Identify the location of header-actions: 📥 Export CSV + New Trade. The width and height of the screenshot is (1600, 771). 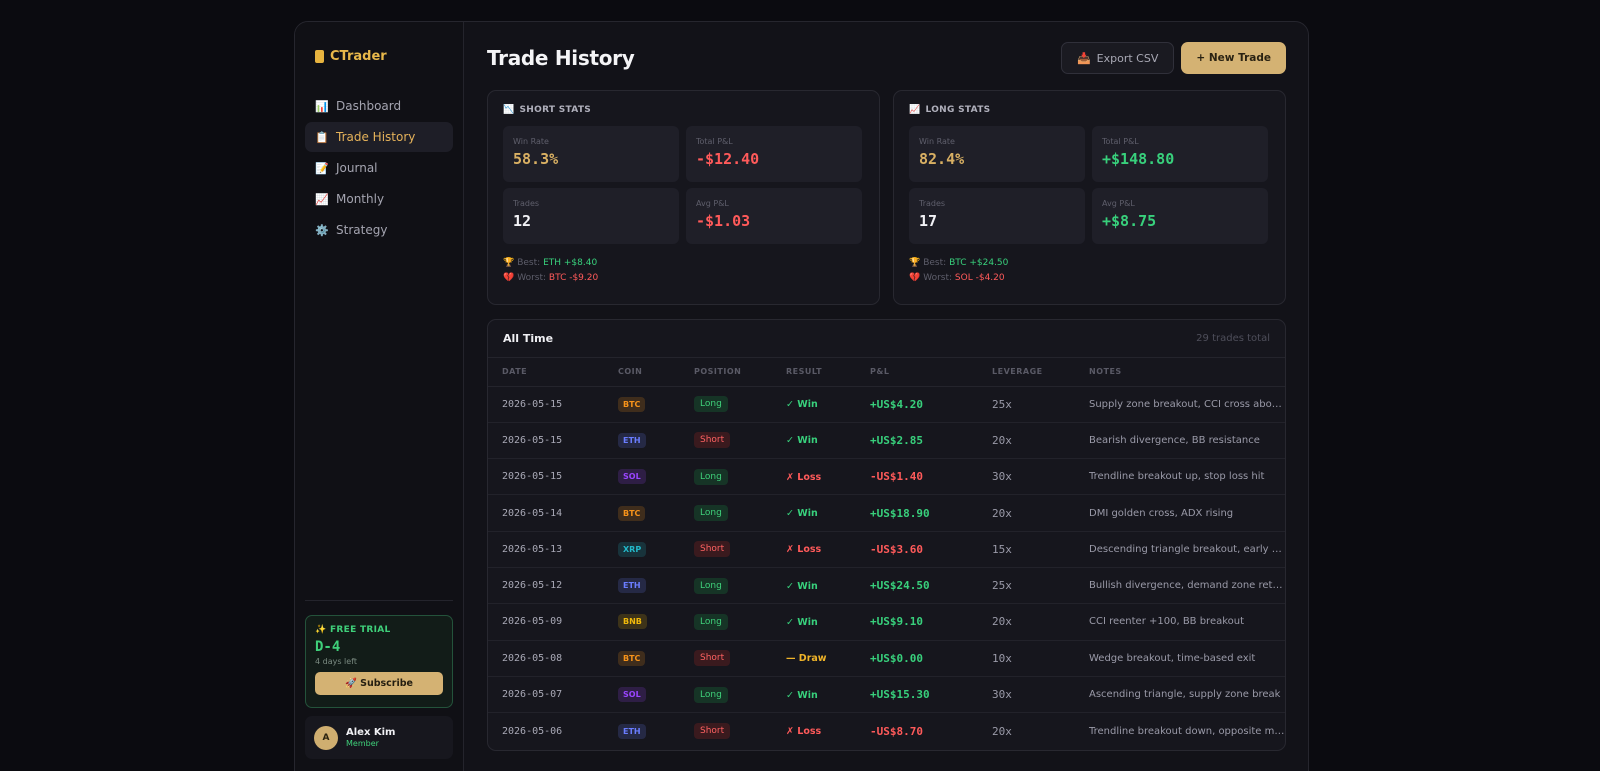
(1173, 58).